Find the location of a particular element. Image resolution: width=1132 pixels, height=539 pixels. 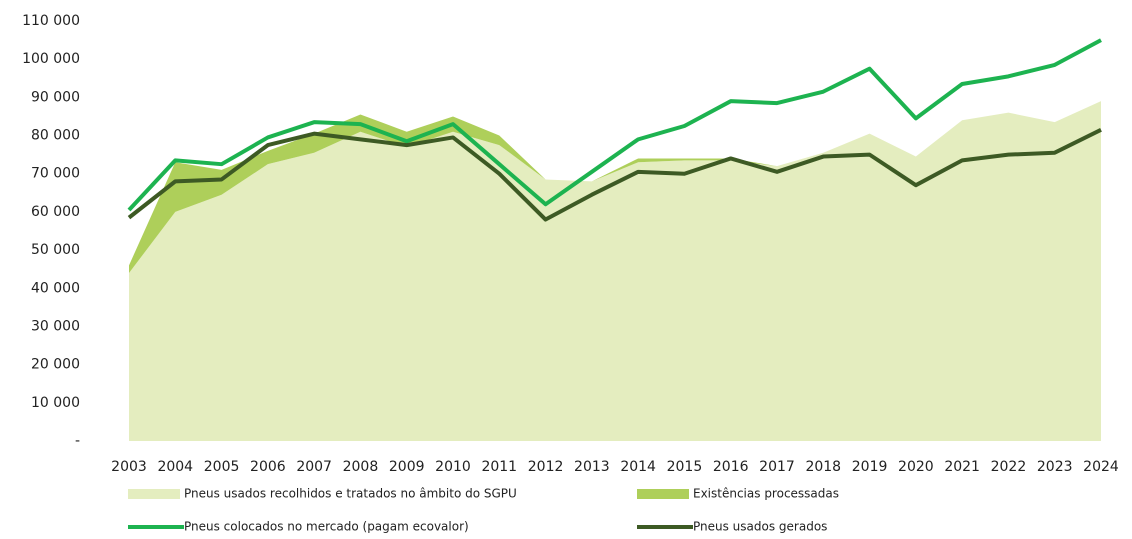

x-tick-label: 2007 is located at coordinates (314, 467).